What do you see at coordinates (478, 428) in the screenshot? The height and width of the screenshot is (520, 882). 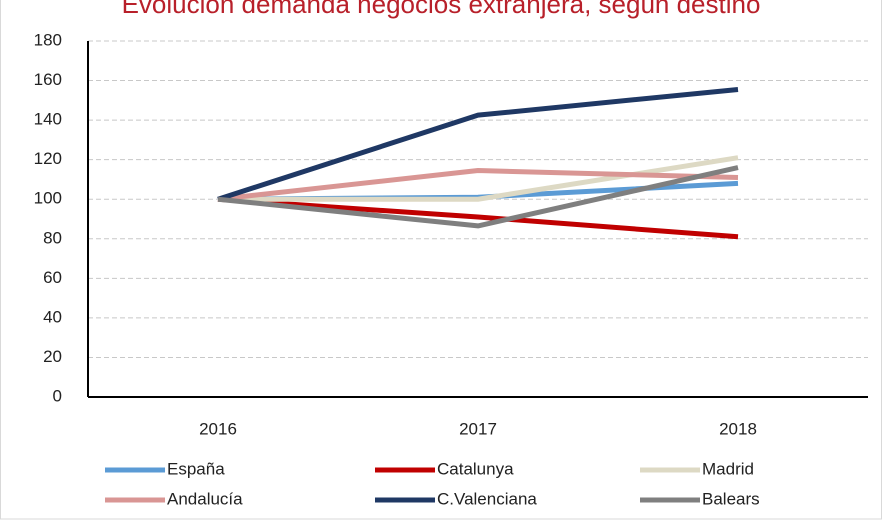 I see `x-tick-label: 2017` at bounding box center [478, 428].